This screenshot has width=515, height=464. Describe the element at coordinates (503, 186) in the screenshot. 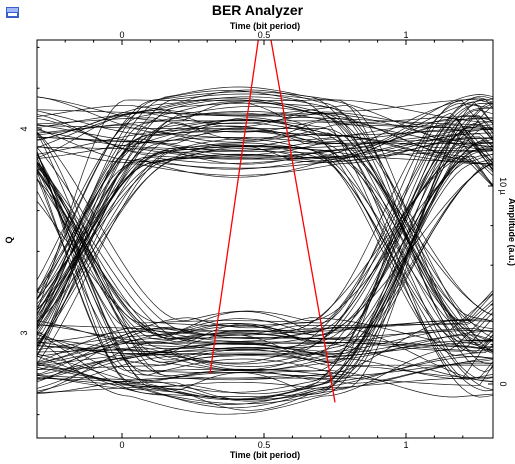

I see `amplitude-tick-label: 10 µ` at that location.